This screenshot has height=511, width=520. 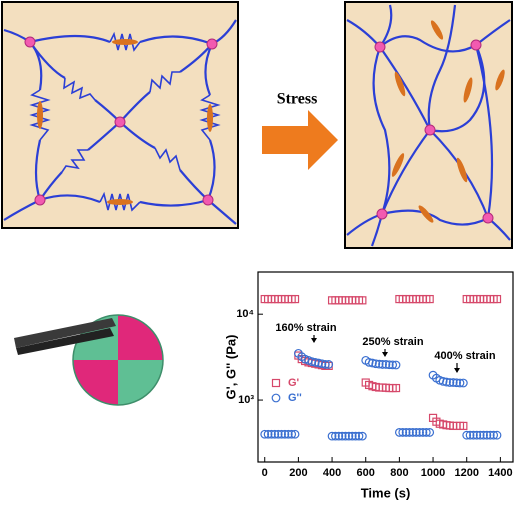 What do you see at coordinates (500, 473) in the screenshot?
I see `x-tick-label: 1400` at bounding box center [500, 473].